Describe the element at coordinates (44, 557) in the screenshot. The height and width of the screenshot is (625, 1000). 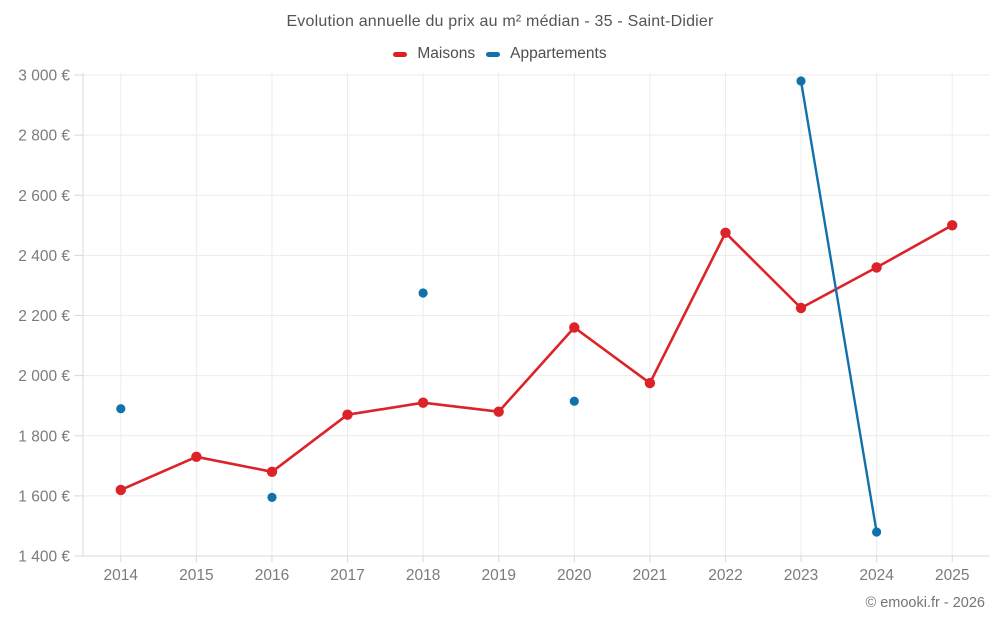
I see `y-tick-label: 1 400 €` at that location.